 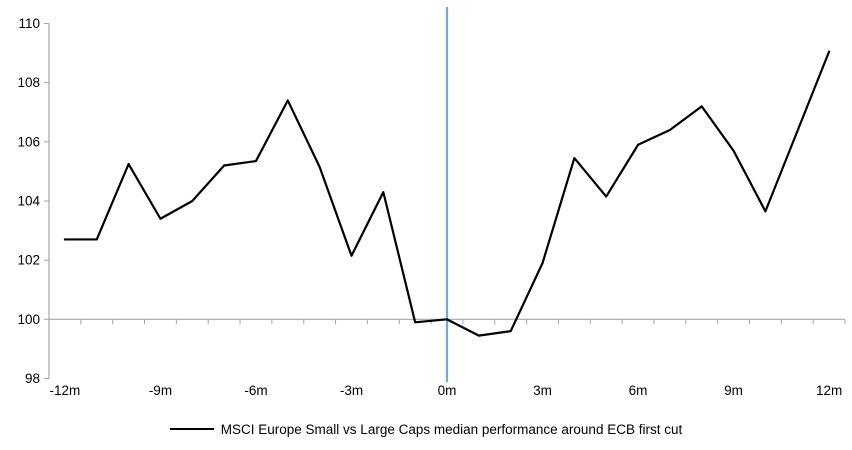 I want to click on x-tick-label: -12m, so click(x=65, y=390).